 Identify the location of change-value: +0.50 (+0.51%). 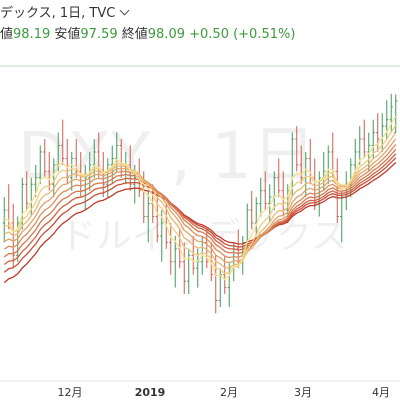
(242, 34).